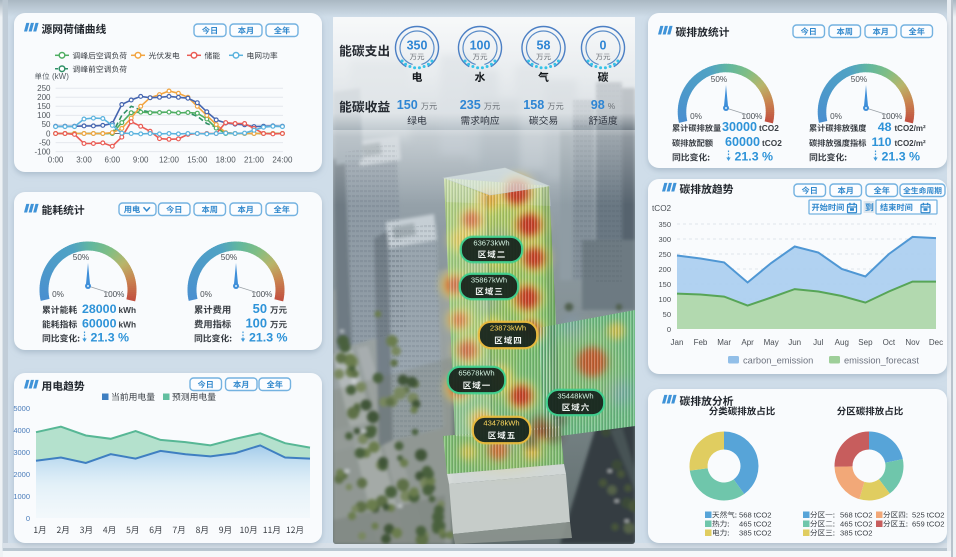 The image size is (956, 557). I want to click on svg-text: 43478kWh, so click(501, 423).